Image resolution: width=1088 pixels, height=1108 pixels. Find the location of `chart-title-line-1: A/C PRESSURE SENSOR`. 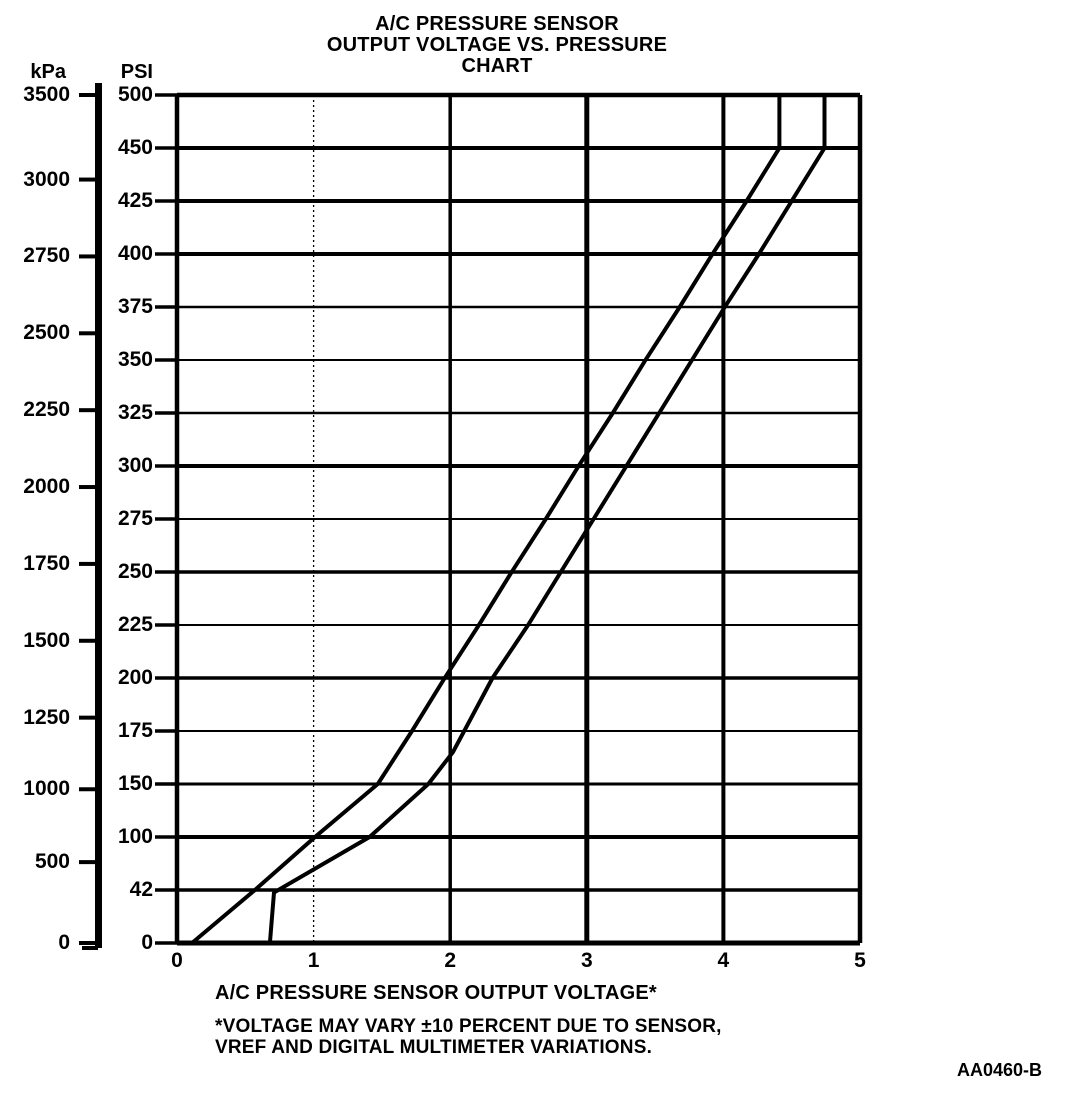

chart-title-line-1: A/C PRESSURE SENSOR is located at coordinates (497, 24).